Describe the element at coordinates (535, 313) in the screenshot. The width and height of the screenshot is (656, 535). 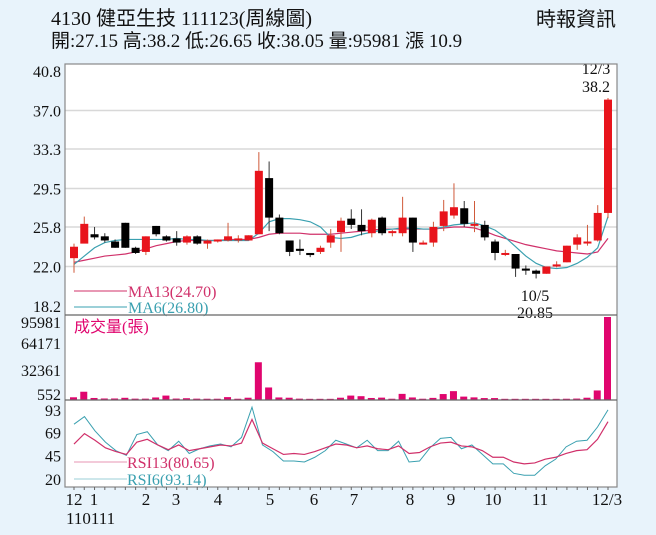
I see `low-value-label: 20.85` at that location.